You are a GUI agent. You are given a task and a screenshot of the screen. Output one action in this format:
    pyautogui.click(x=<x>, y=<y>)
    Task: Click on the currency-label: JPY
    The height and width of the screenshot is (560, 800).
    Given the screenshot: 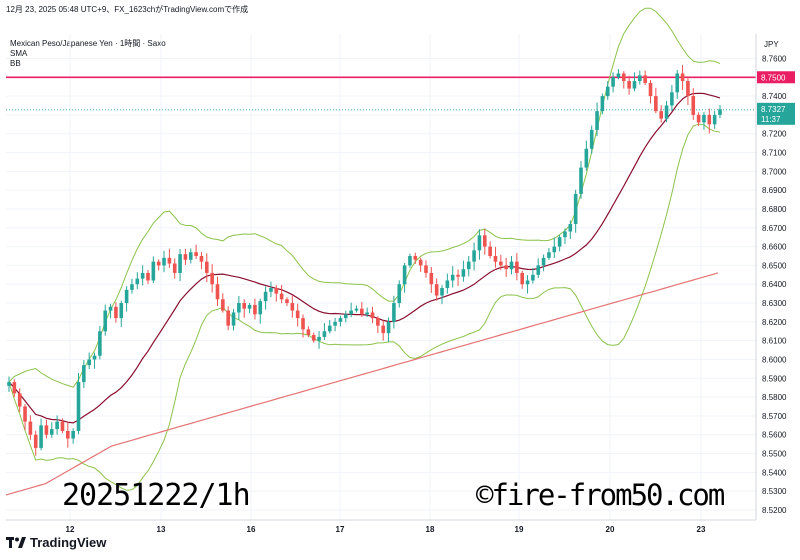 What is the action you would take?
    pyautogui.click(x=771, y=44)
    